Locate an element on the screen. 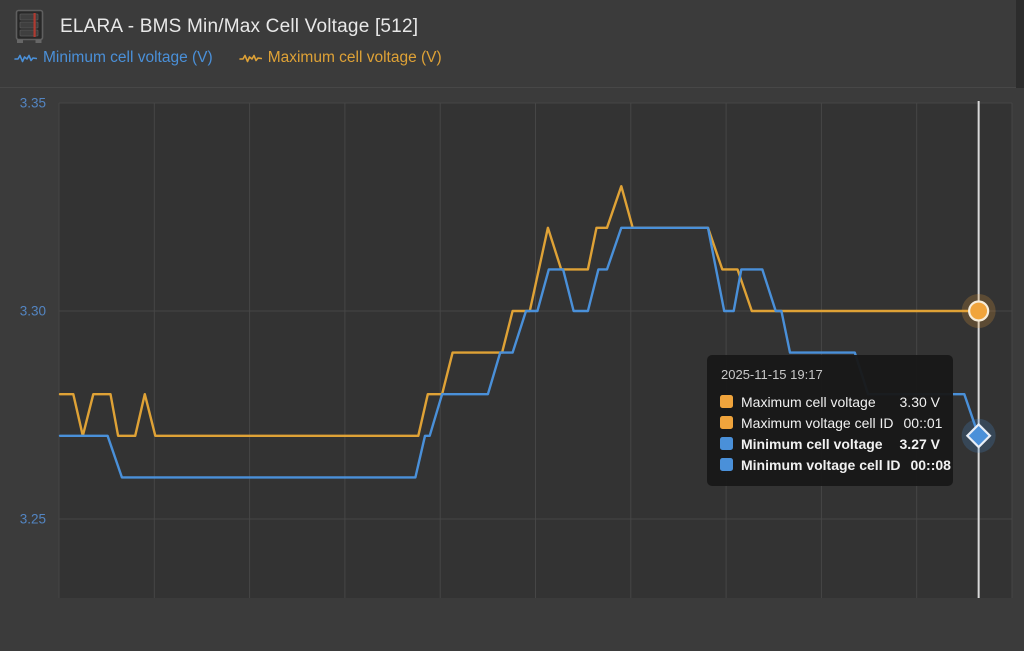 Image resolution: width=1024 pixels, height=651 pixels. title-row: ELARA - BMS Min/Max Cell Voltage [512] is located at coordinates (216, 27).